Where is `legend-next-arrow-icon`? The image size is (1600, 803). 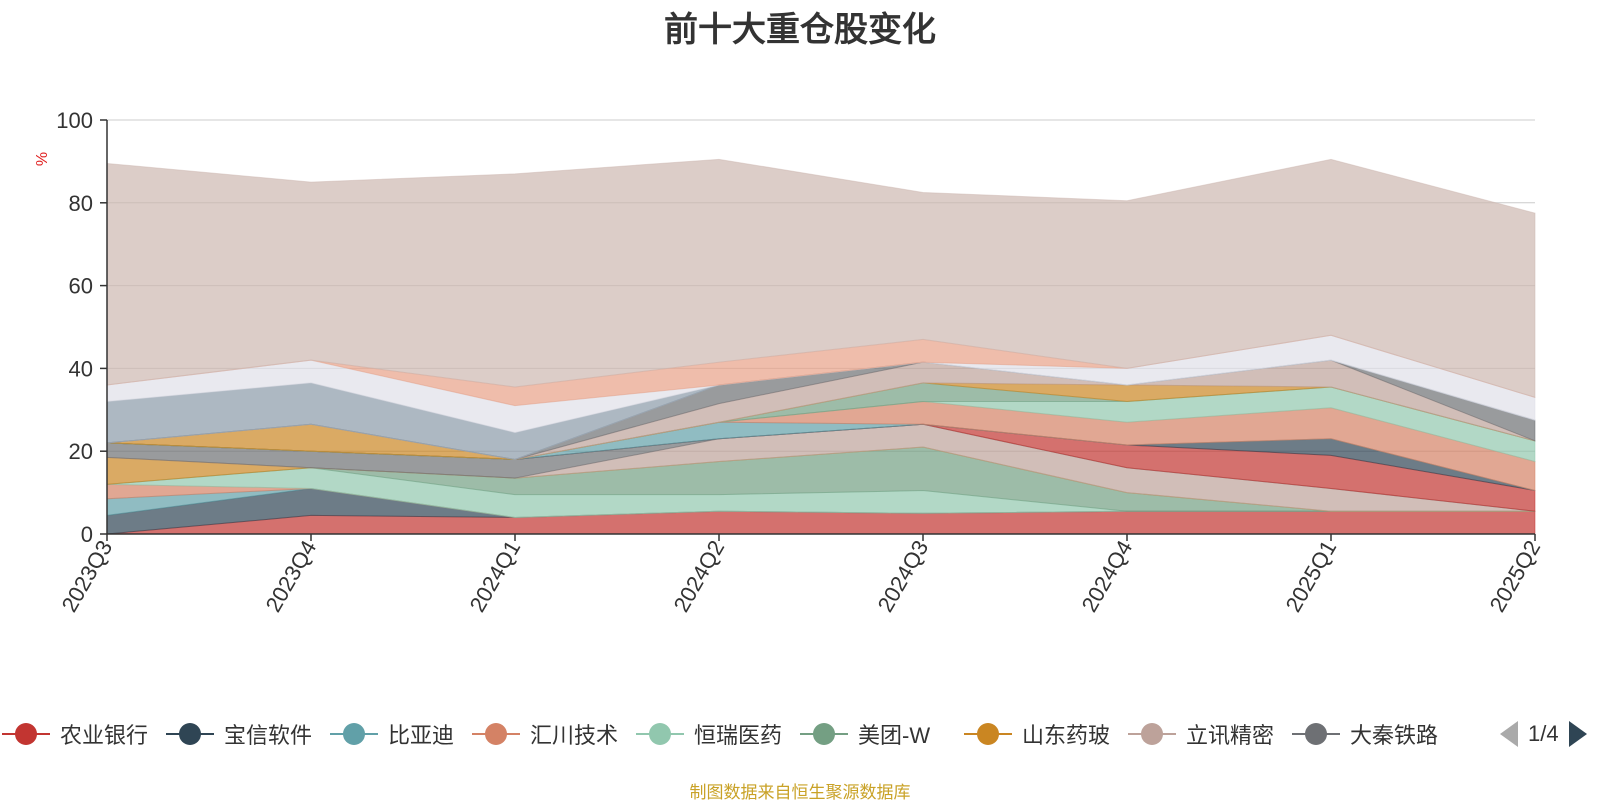
legend-next-arrow-icon is located at coordinates (1577, 734).